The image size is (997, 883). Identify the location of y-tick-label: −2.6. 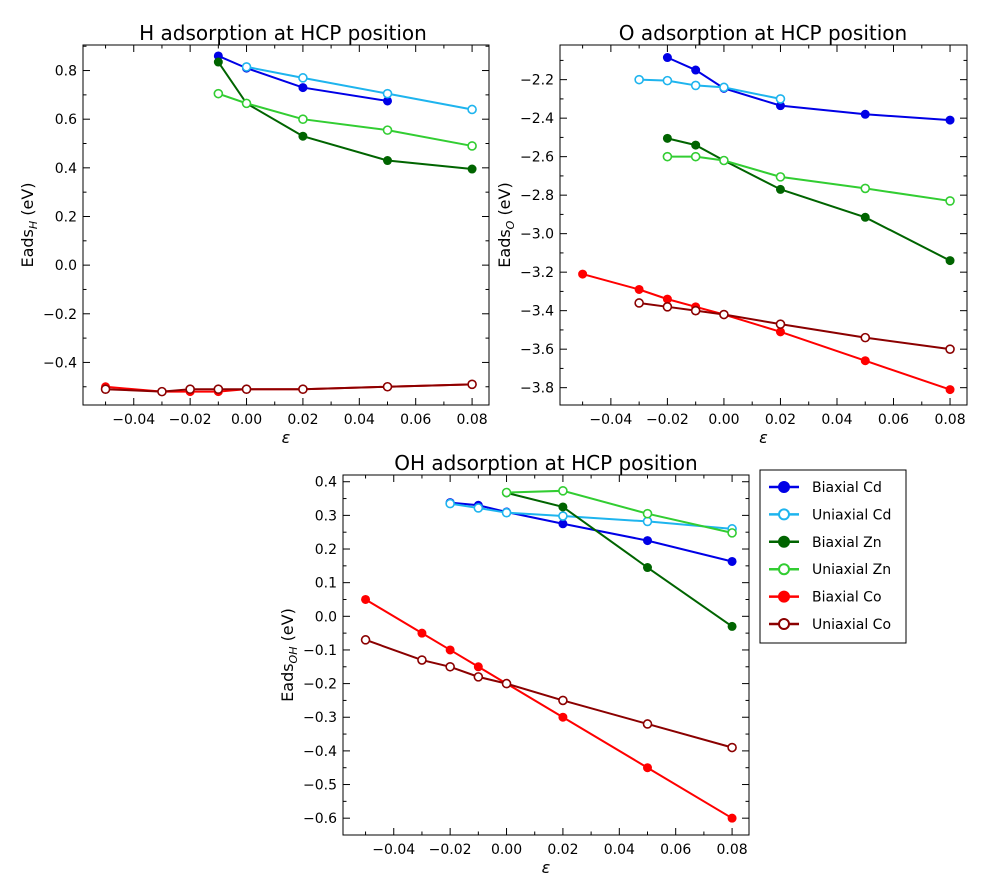
(537, 158).